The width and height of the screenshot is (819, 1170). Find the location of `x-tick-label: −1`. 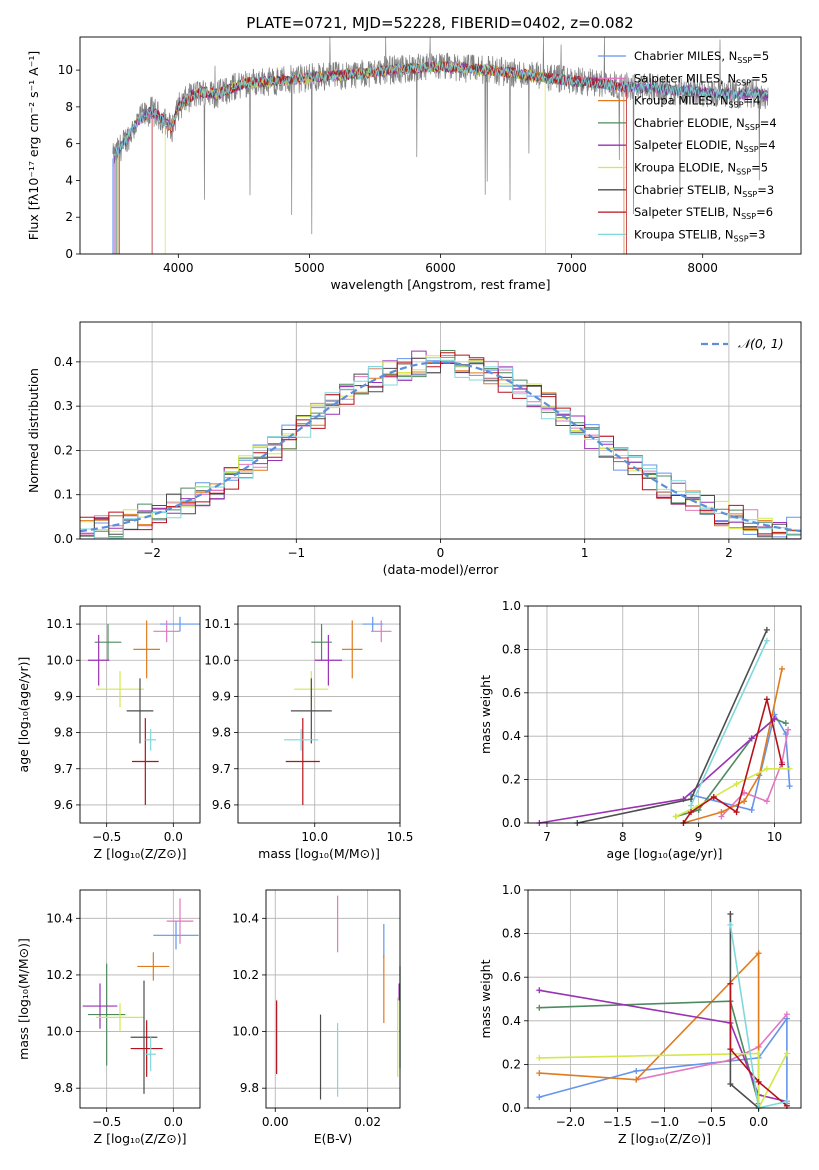

x-tick-label: −1 is located at coordinates (296, 553).